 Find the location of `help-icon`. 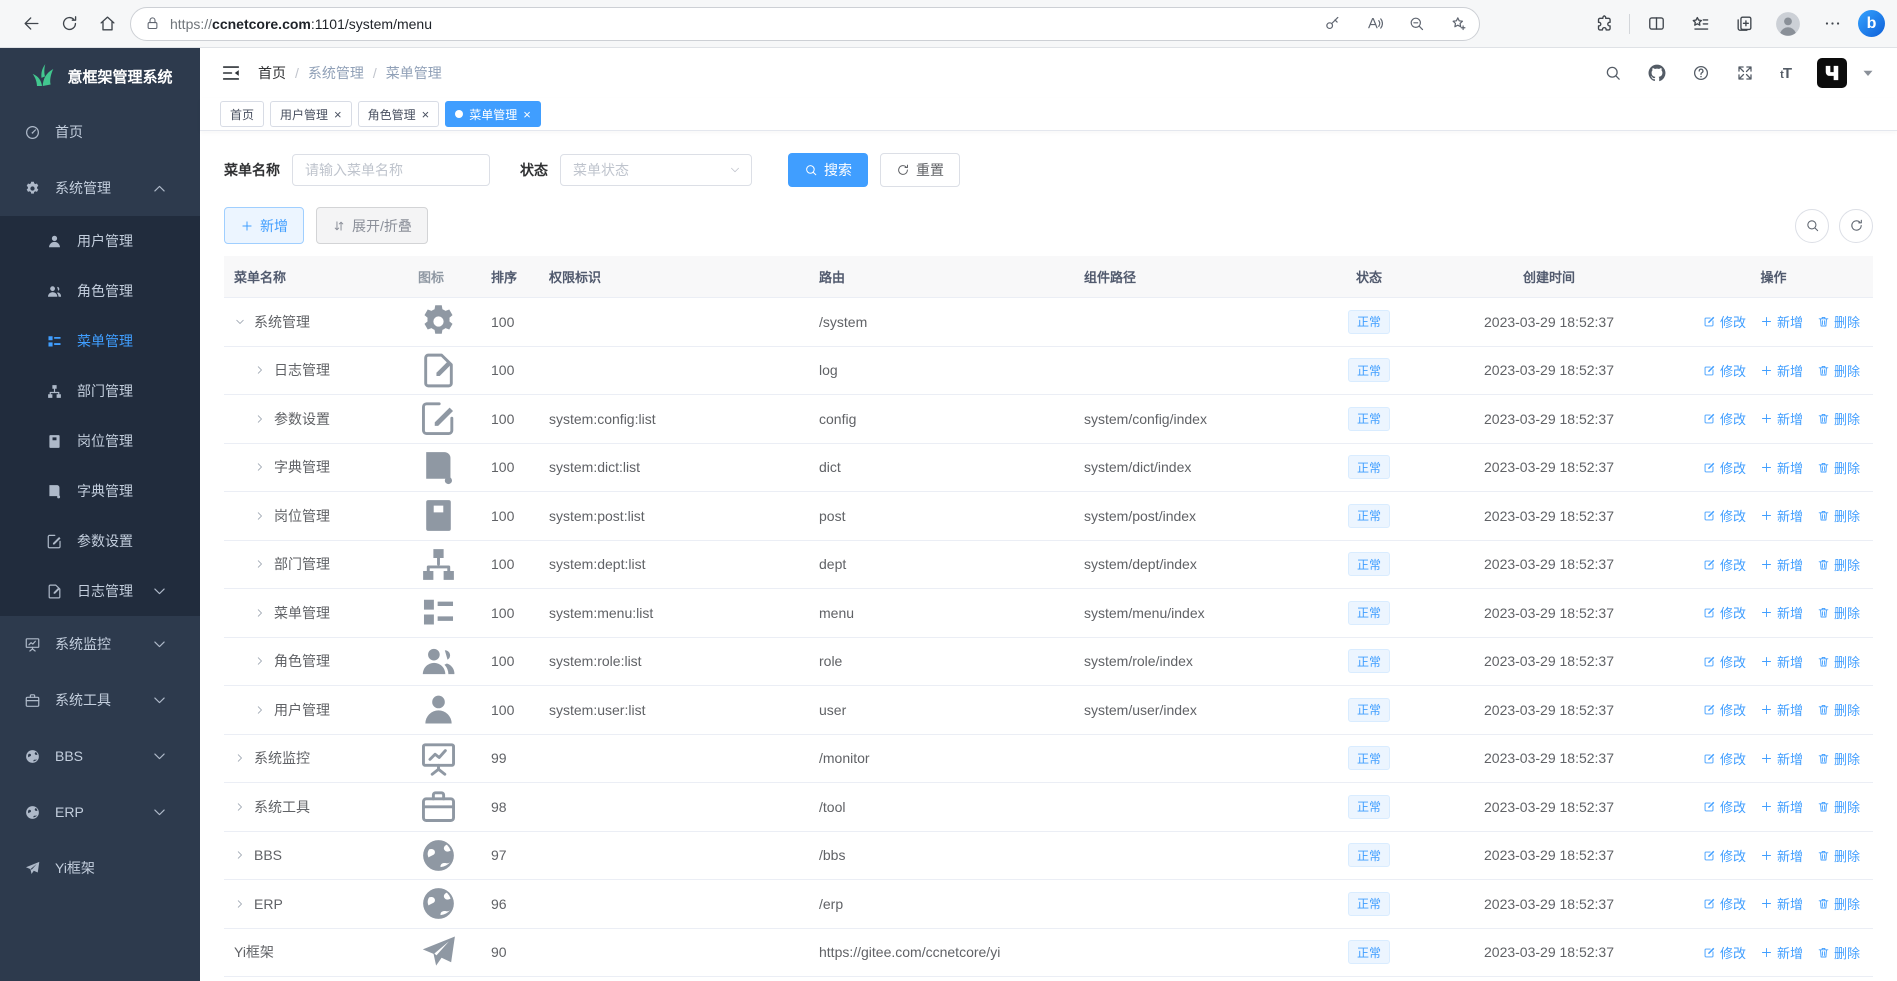

help-icon is located at coordinates (1701, 73).